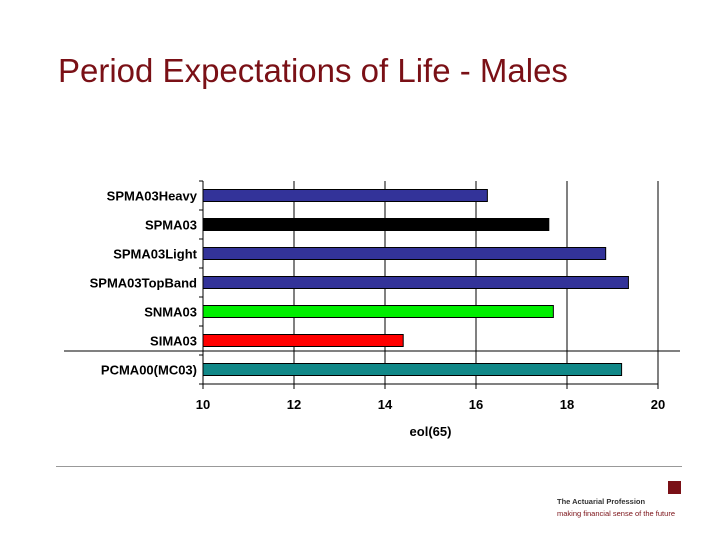 The image size is (720, 540). I want to click on category-label: SPMA03Light, so click(155, 254).